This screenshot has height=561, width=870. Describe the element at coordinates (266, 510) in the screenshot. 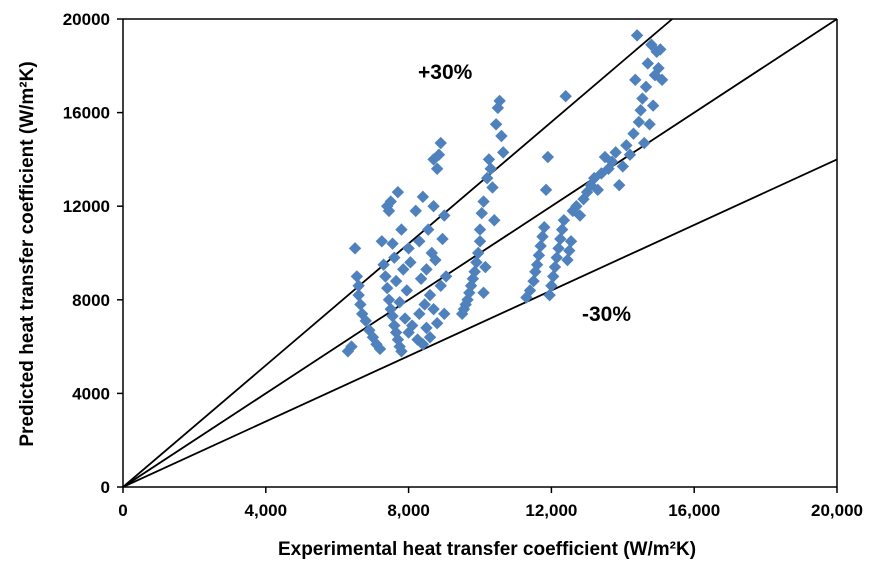

I see `x-tick-label: 4,000` at that location.